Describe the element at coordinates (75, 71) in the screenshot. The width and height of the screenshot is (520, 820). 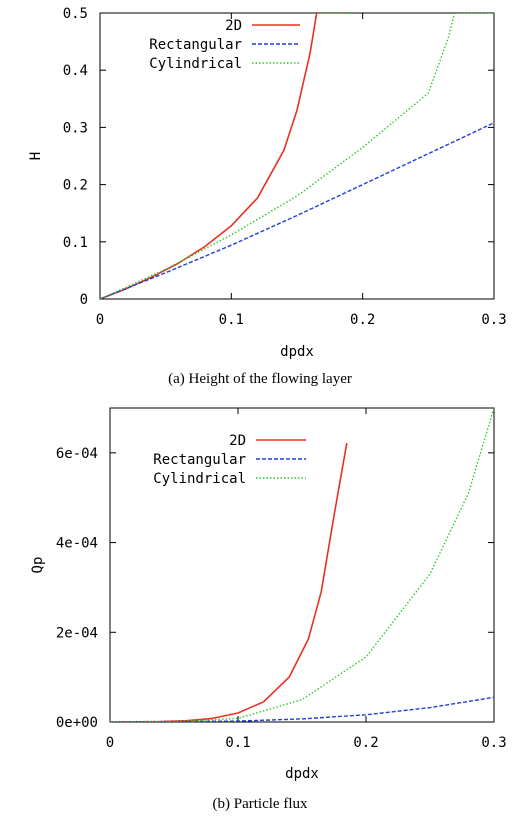
I see `y-tick-label: 0.4` at that location.